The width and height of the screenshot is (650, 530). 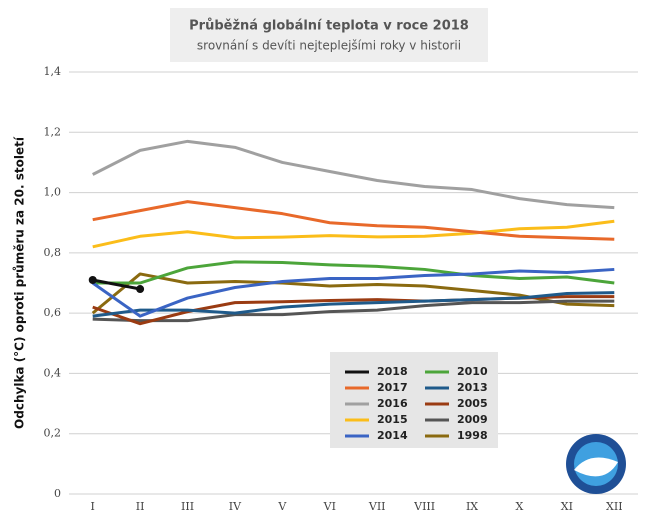 What do you see at coordinates (567, 506) in the screenshot?
I see `x-tick-label: XI` at bounding box center [567, 506].